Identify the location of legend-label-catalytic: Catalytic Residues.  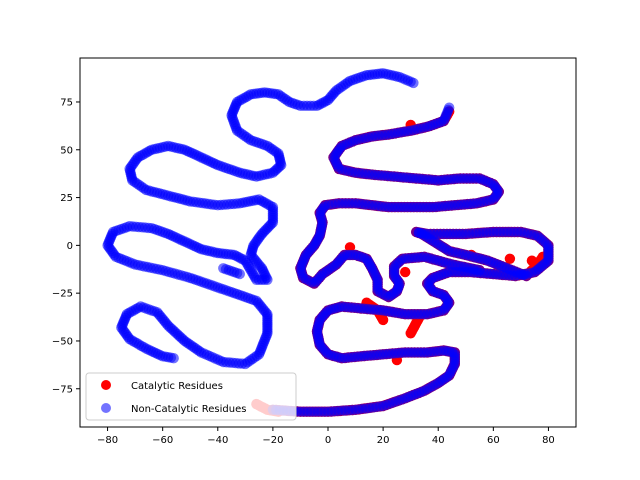
(177, 386).